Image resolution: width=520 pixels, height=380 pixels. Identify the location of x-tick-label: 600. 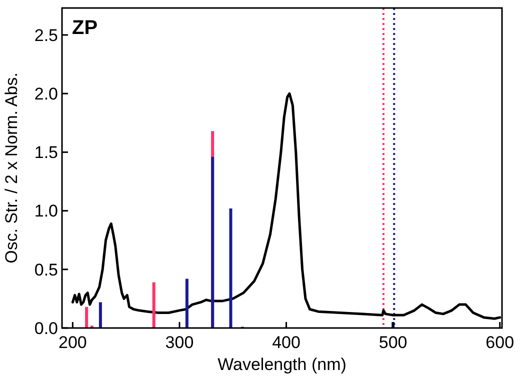
(500, 342).